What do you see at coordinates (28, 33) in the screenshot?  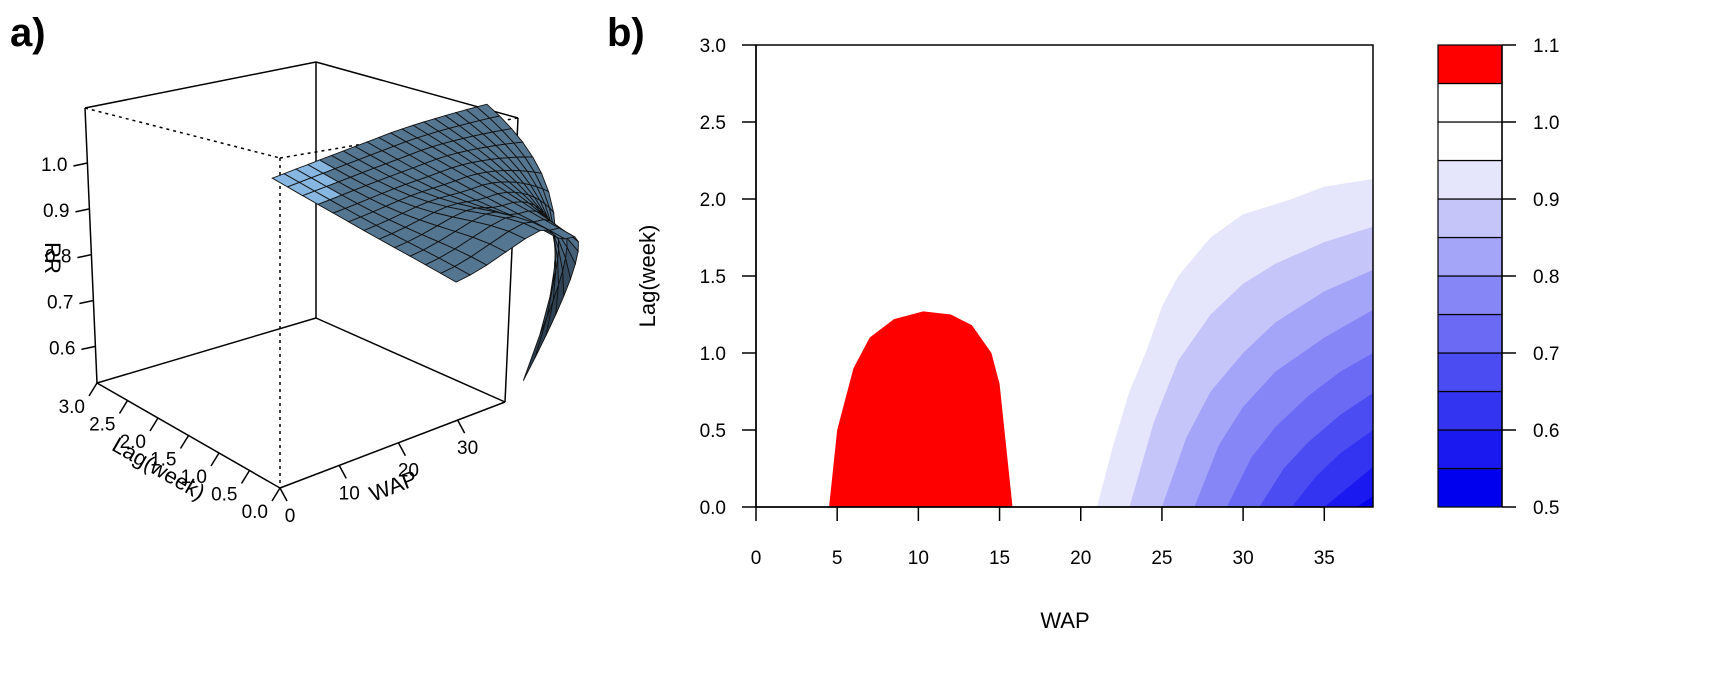 I see `panel-label-a: a)` at bounding box center [28, 33].